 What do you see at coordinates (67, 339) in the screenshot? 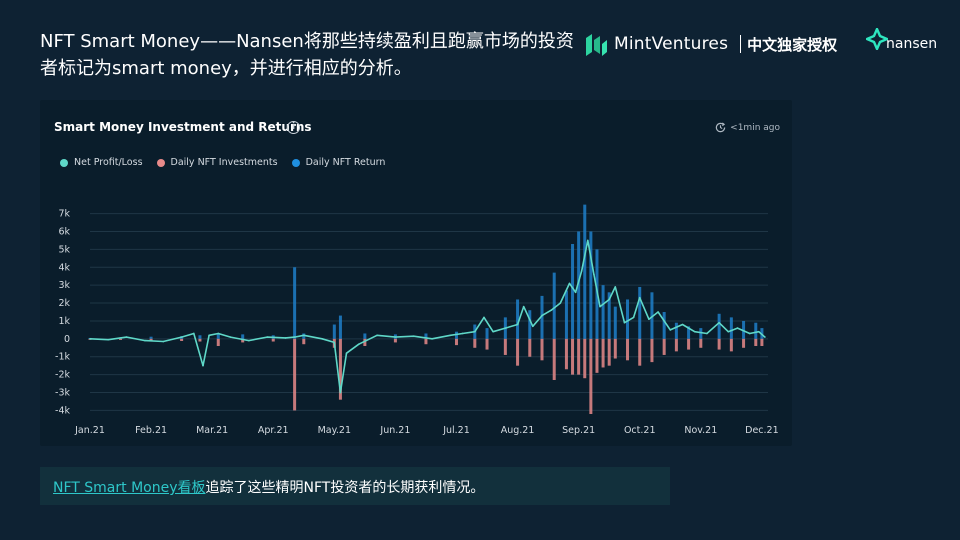
I see `y-tick-label: 0` at bounding box center [67, 339].